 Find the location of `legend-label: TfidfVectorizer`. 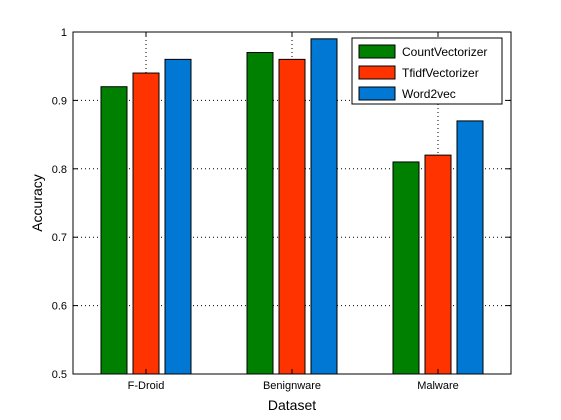

legend-label: TfidfVectorizer is located at coordinates (440, 73).